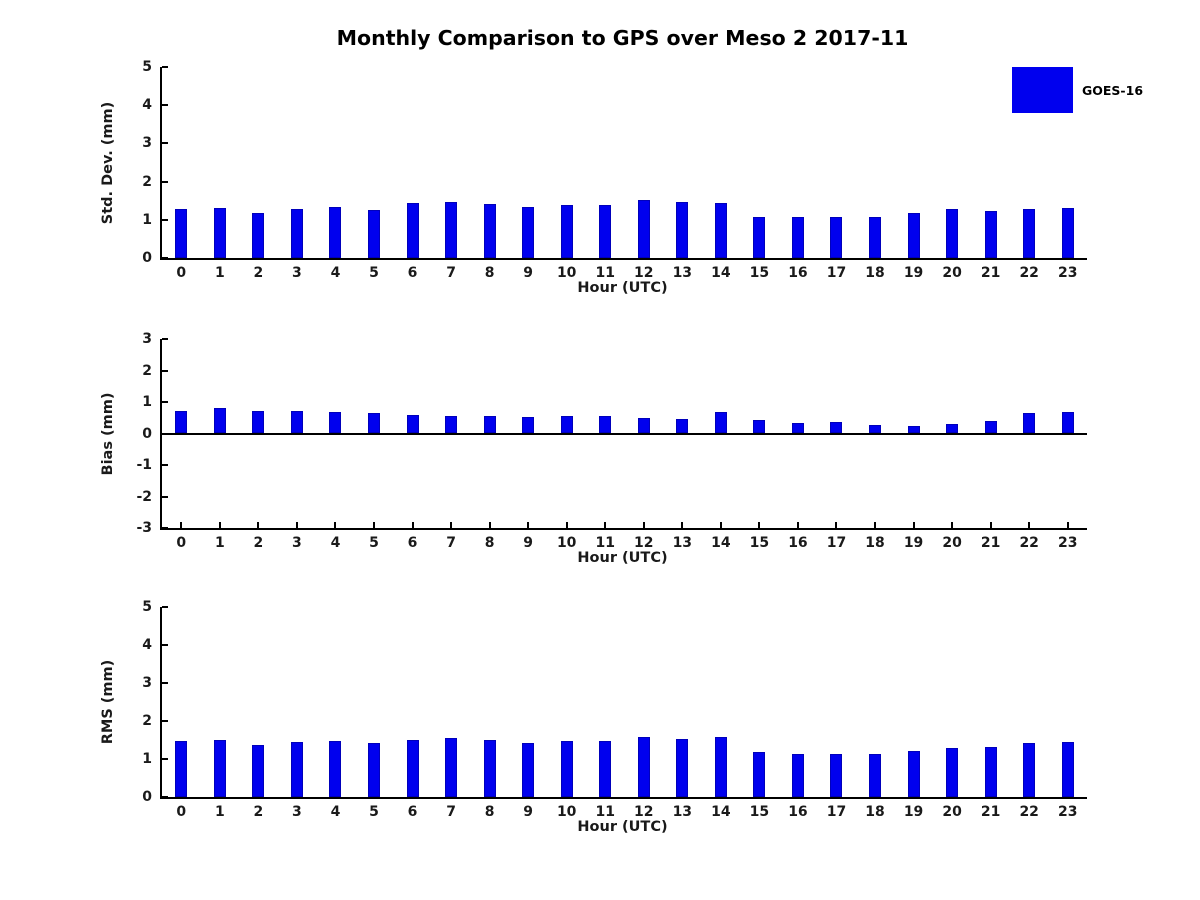 This screenshot has width=1200, height=900. What do you see at coordinates (721, 543) in the screenshot?
I see `x-tick-label: 14` at bounding box center [721, 543].